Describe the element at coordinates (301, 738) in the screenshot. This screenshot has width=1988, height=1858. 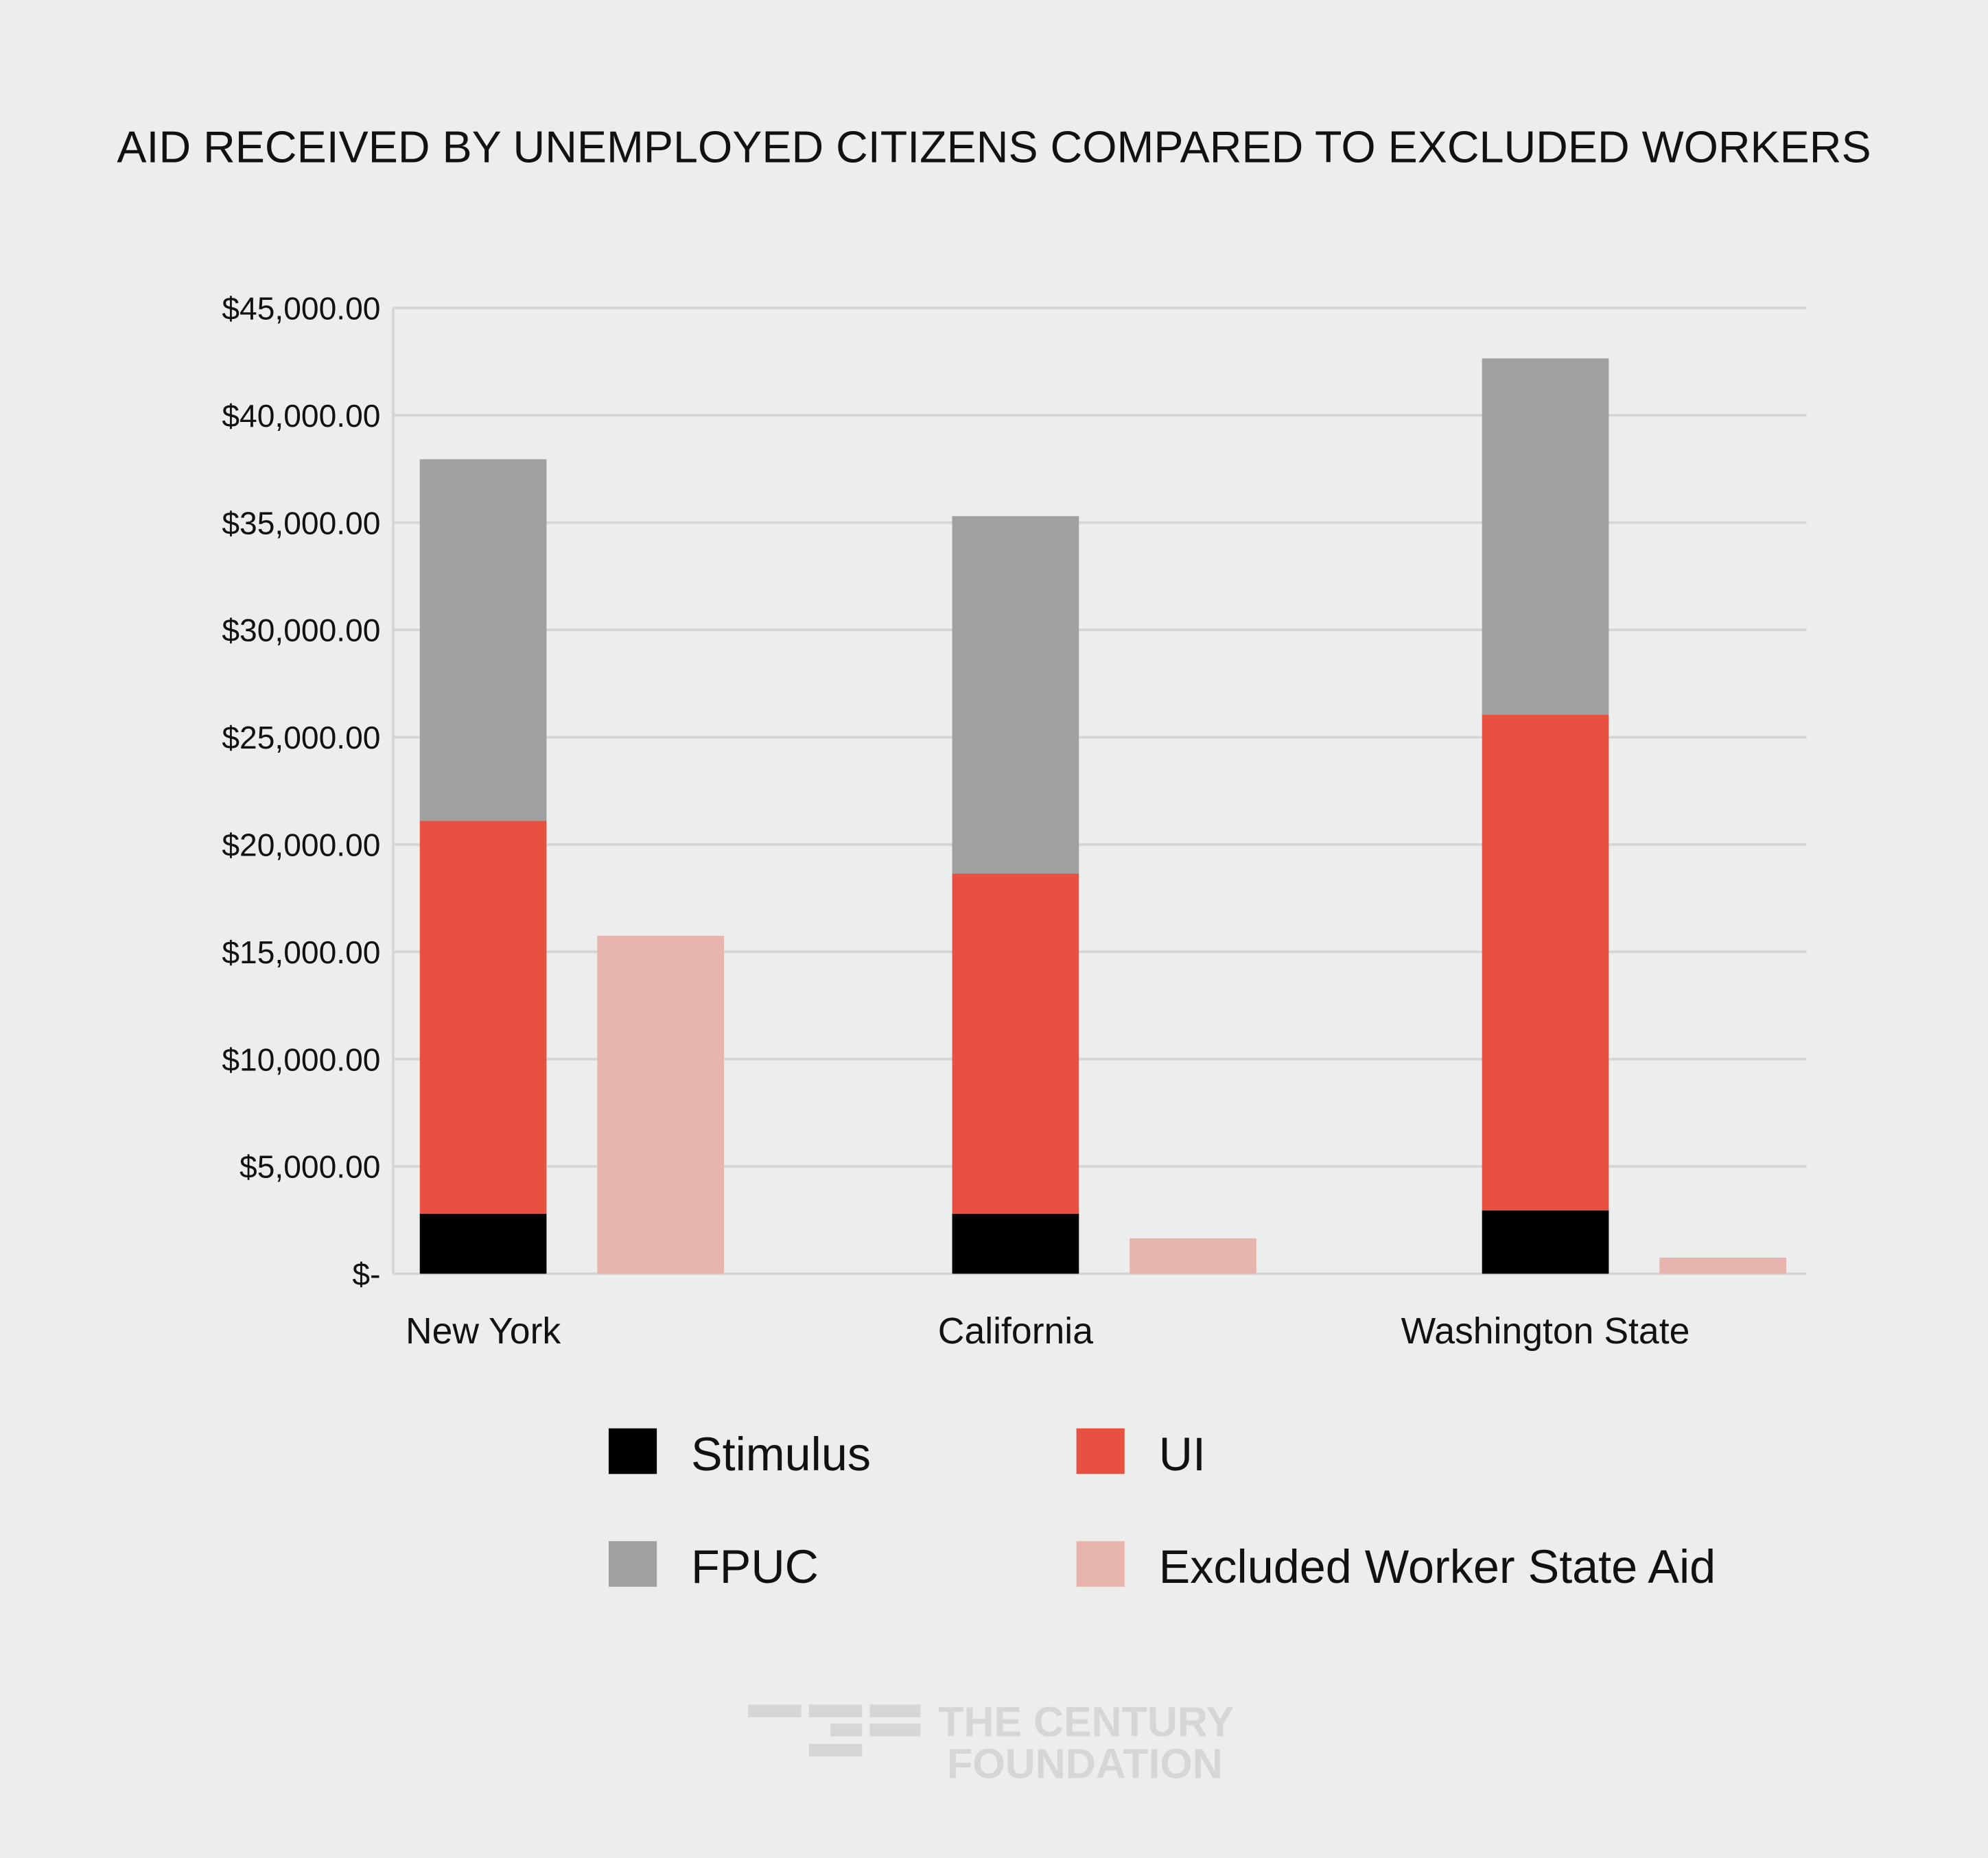
I see `y-tick-label: $25,000.00` at that location.